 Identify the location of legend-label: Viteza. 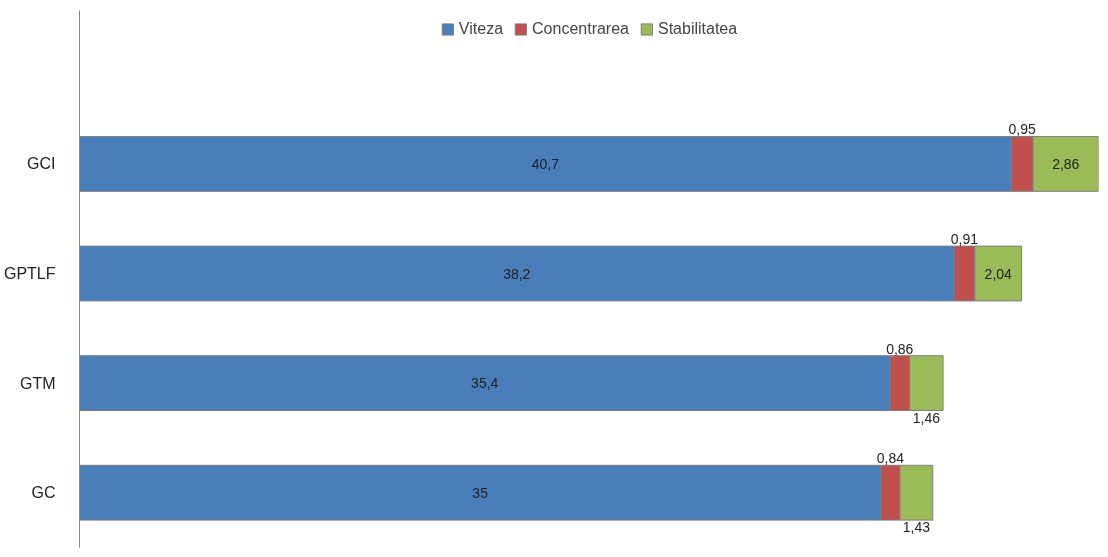
(481, 29).